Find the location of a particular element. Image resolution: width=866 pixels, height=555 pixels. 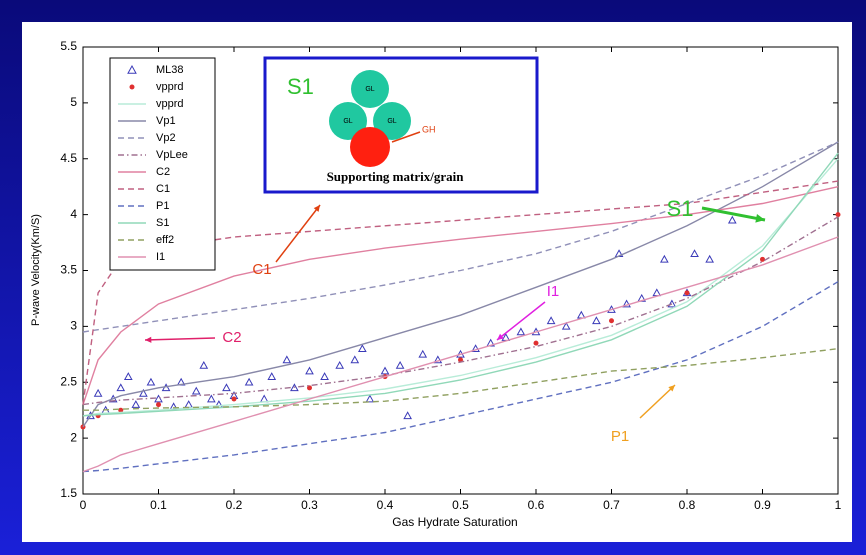

legend-label: P1 is located at coordinates (162, 206).